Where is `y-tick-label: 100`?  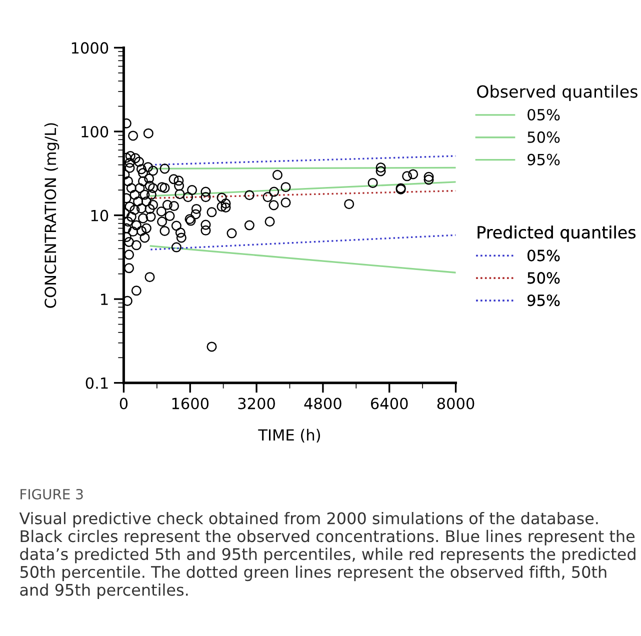 y-tick-label: 100 is located at coordinates (95, 132).